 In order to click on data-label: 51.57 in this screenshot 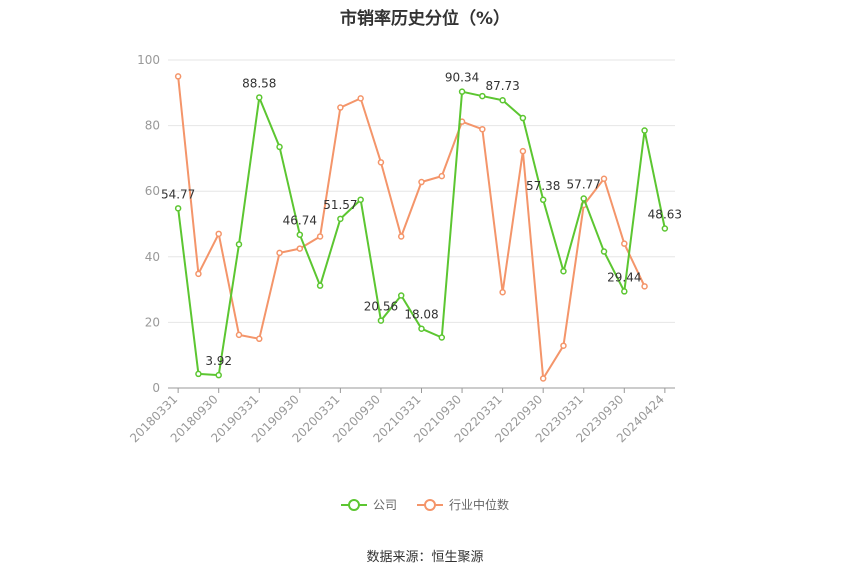, I will do `click(340, 205)`.